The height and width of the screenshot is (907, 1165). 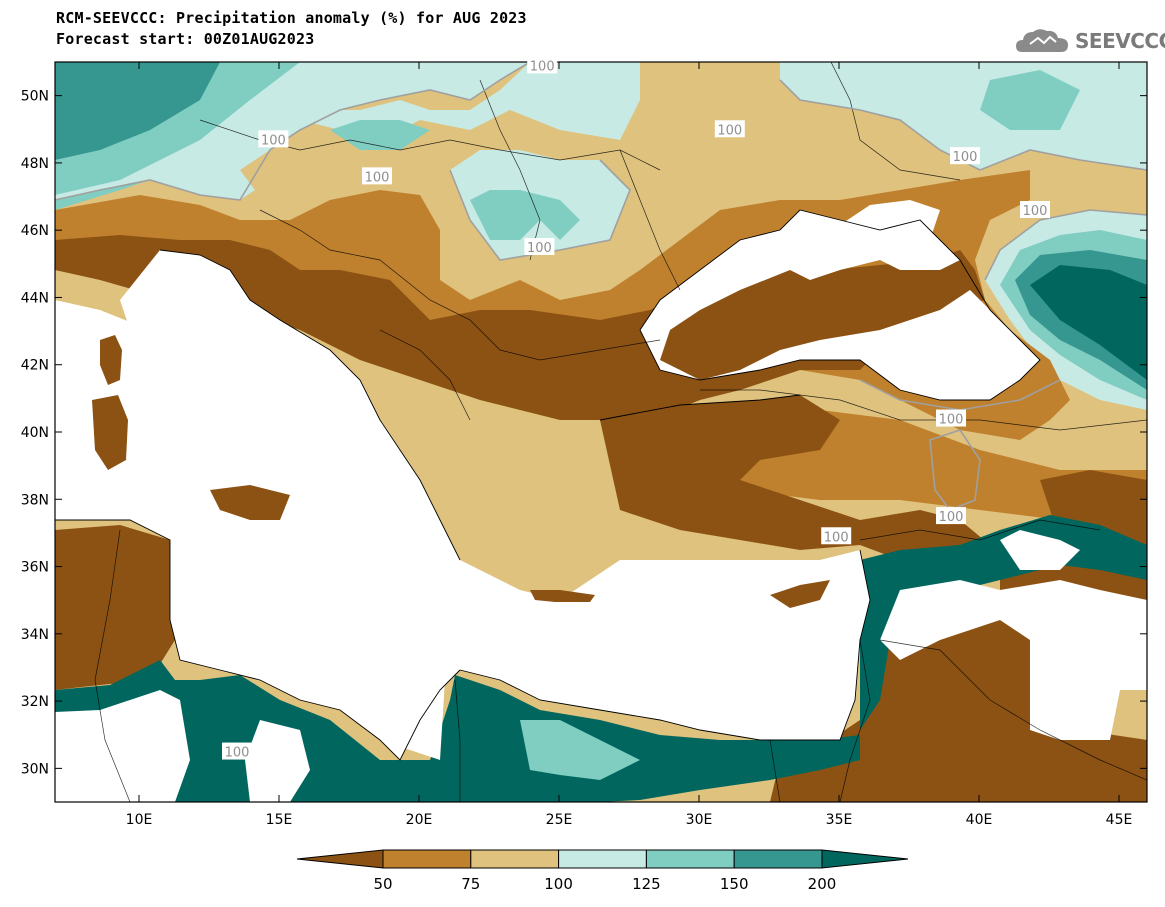 I want to click on forecast-start: Forecast start: 00Z01AUG2023, so click(x=185, y=39).